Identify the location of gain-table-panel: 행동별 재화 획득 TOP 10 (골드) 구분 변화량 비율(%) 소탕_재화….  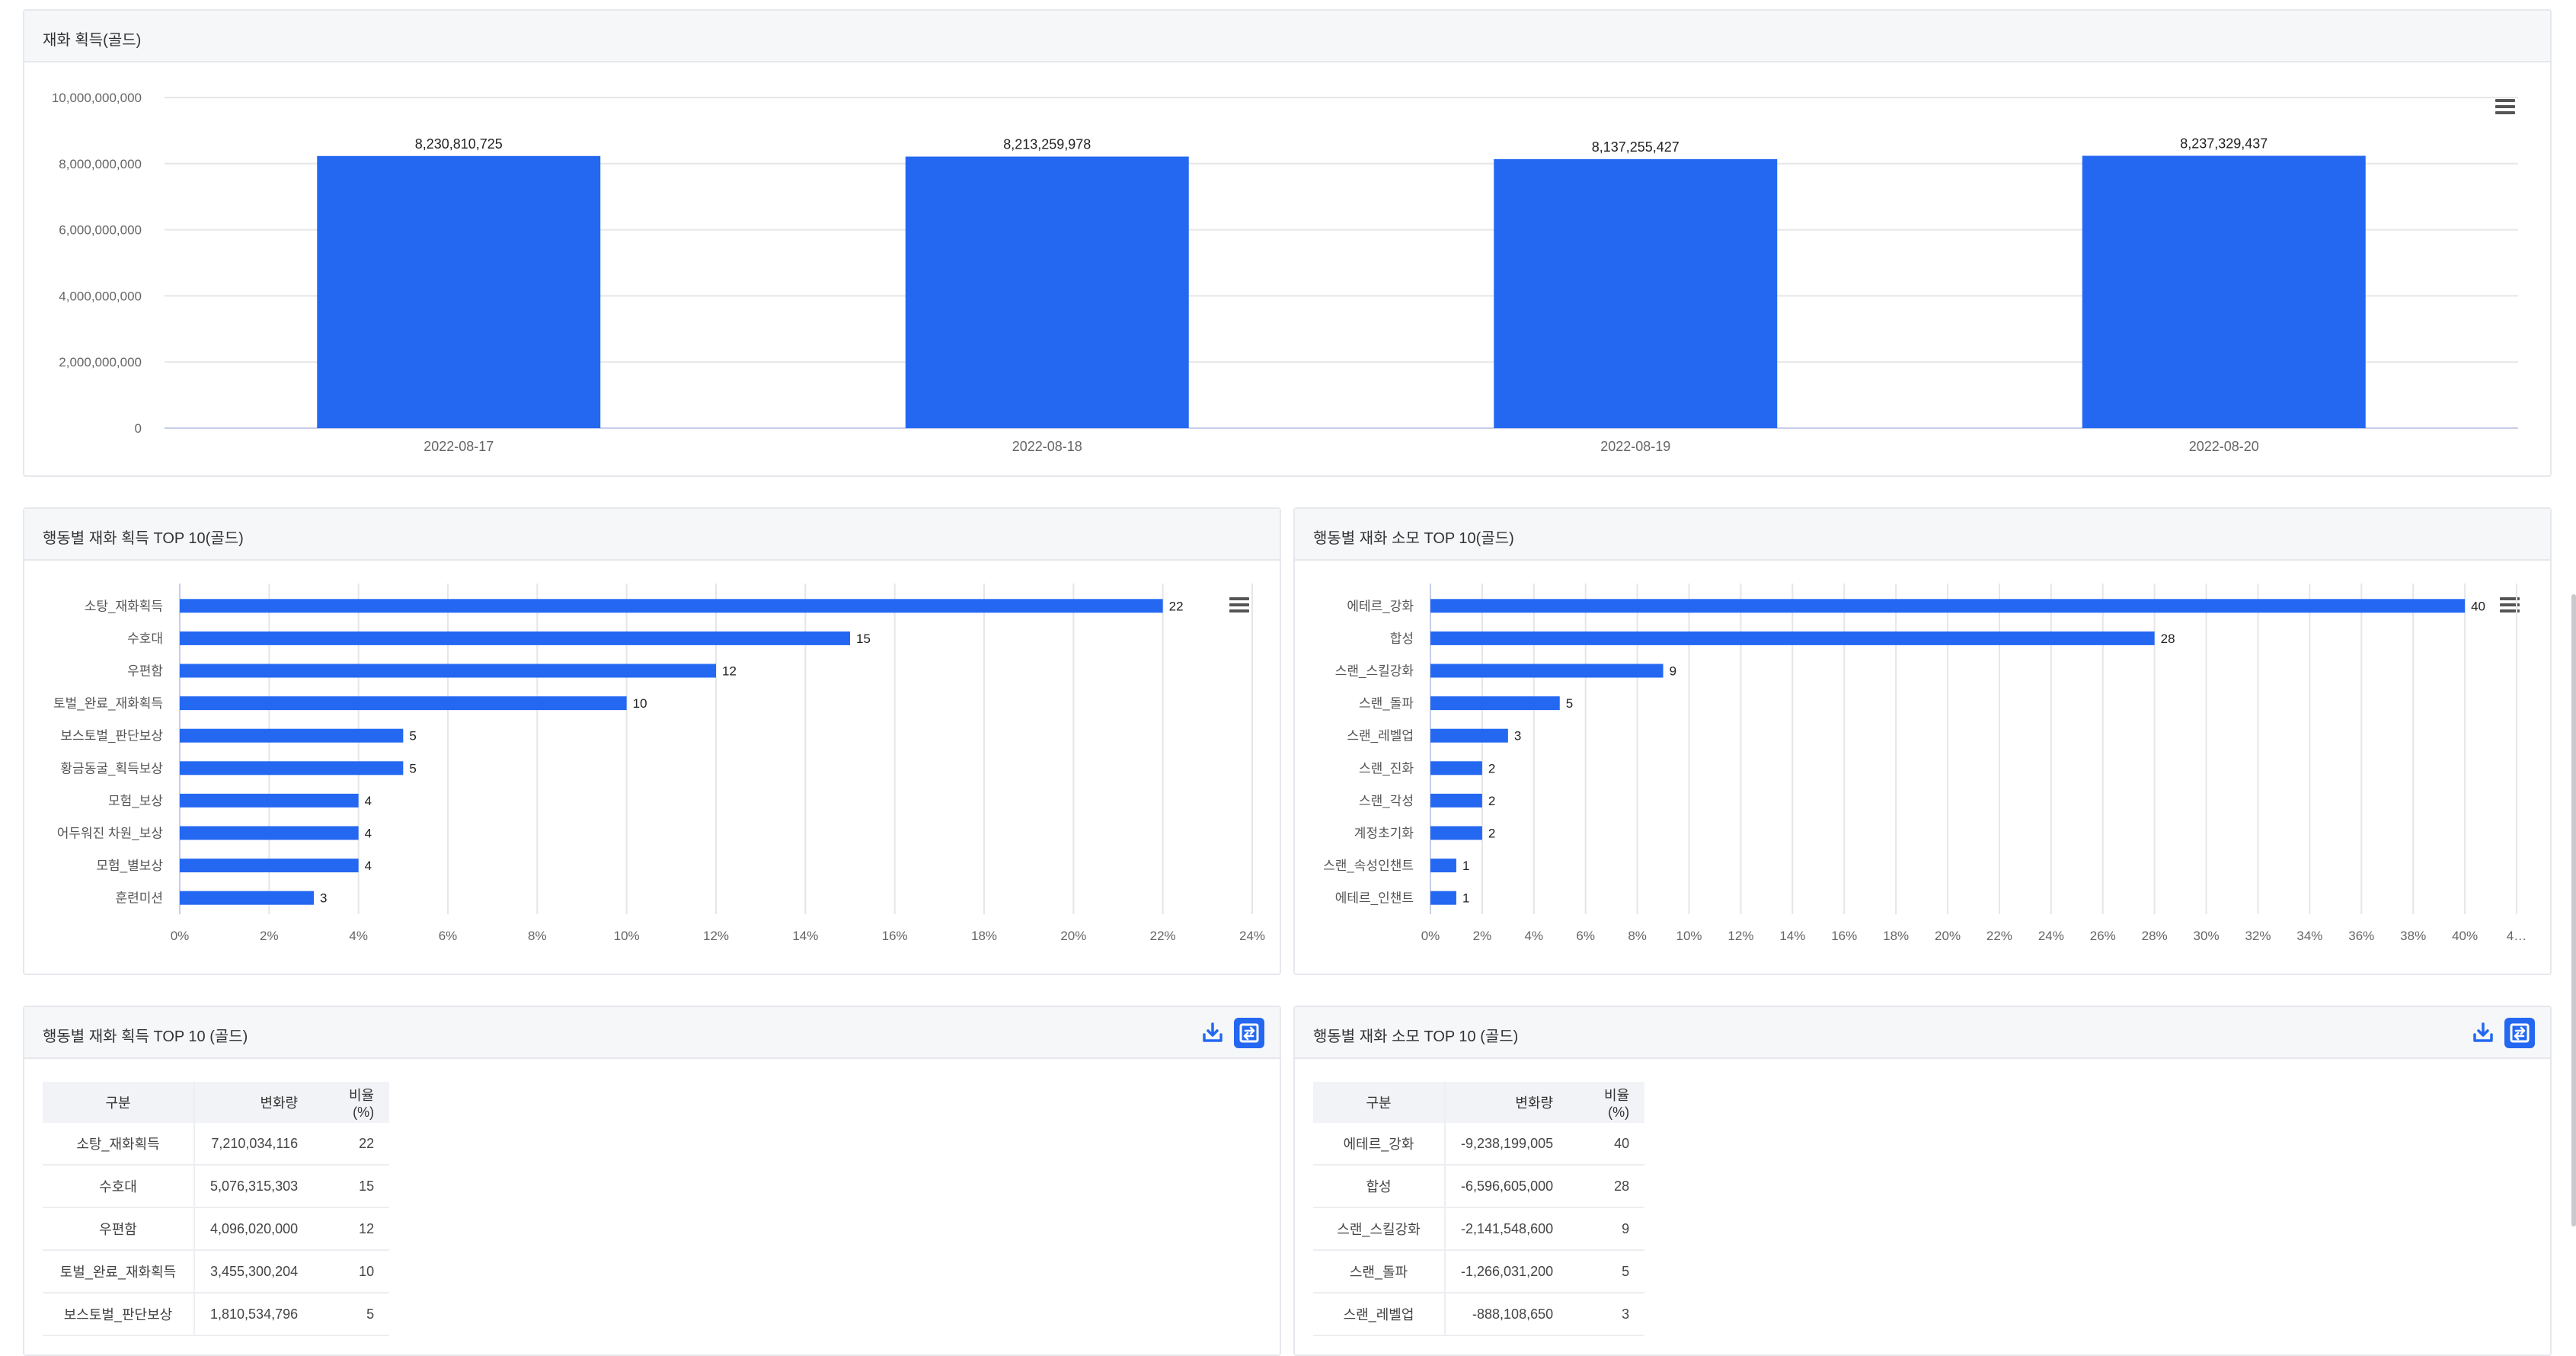
(652, 1181).